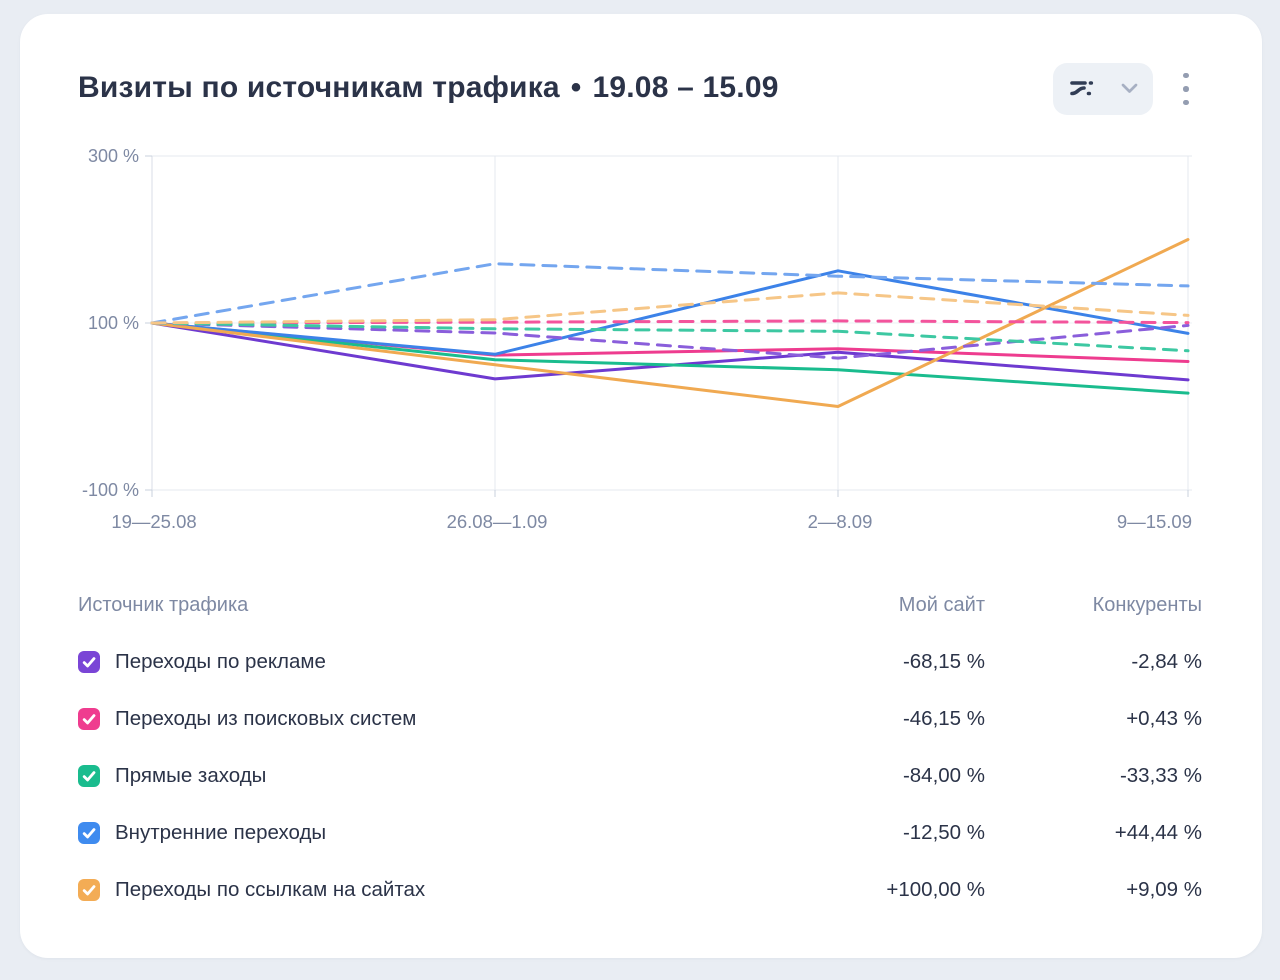 The width and height of the screenshot is (1280, 980). What do you see at coordinates (221, 832) in the screenshot?
I see `legend-row-label: Внутренние переходы` at bounding box center [221, 832].